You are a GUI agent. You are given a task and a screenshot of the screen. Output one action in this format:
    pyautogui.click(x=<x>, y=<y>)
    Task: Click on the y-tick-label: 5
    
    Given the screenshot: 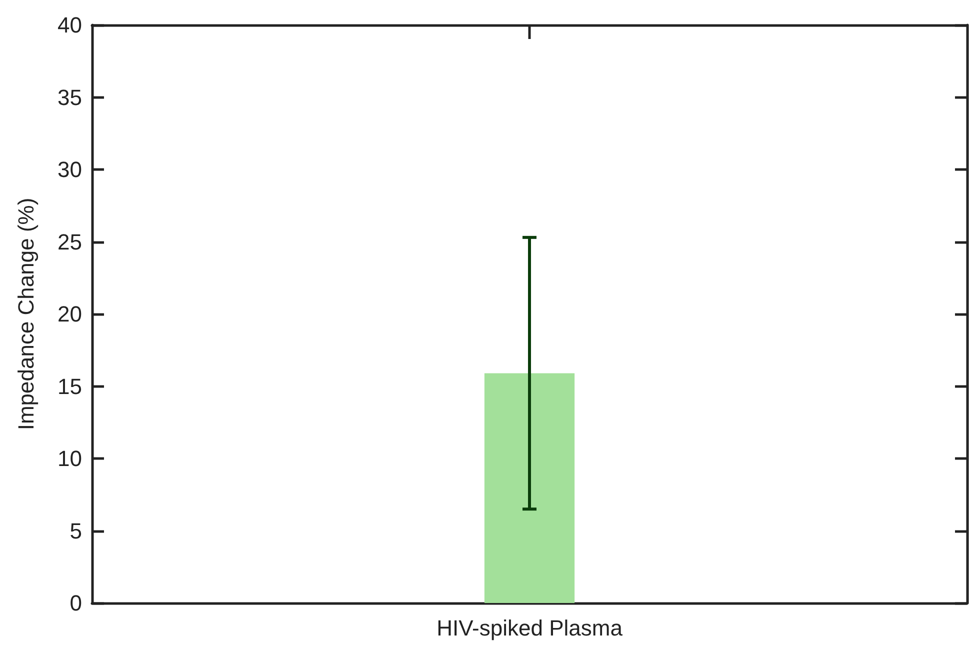 What is the action you would take?
    pyautogui.click(x=76, y=531)
    